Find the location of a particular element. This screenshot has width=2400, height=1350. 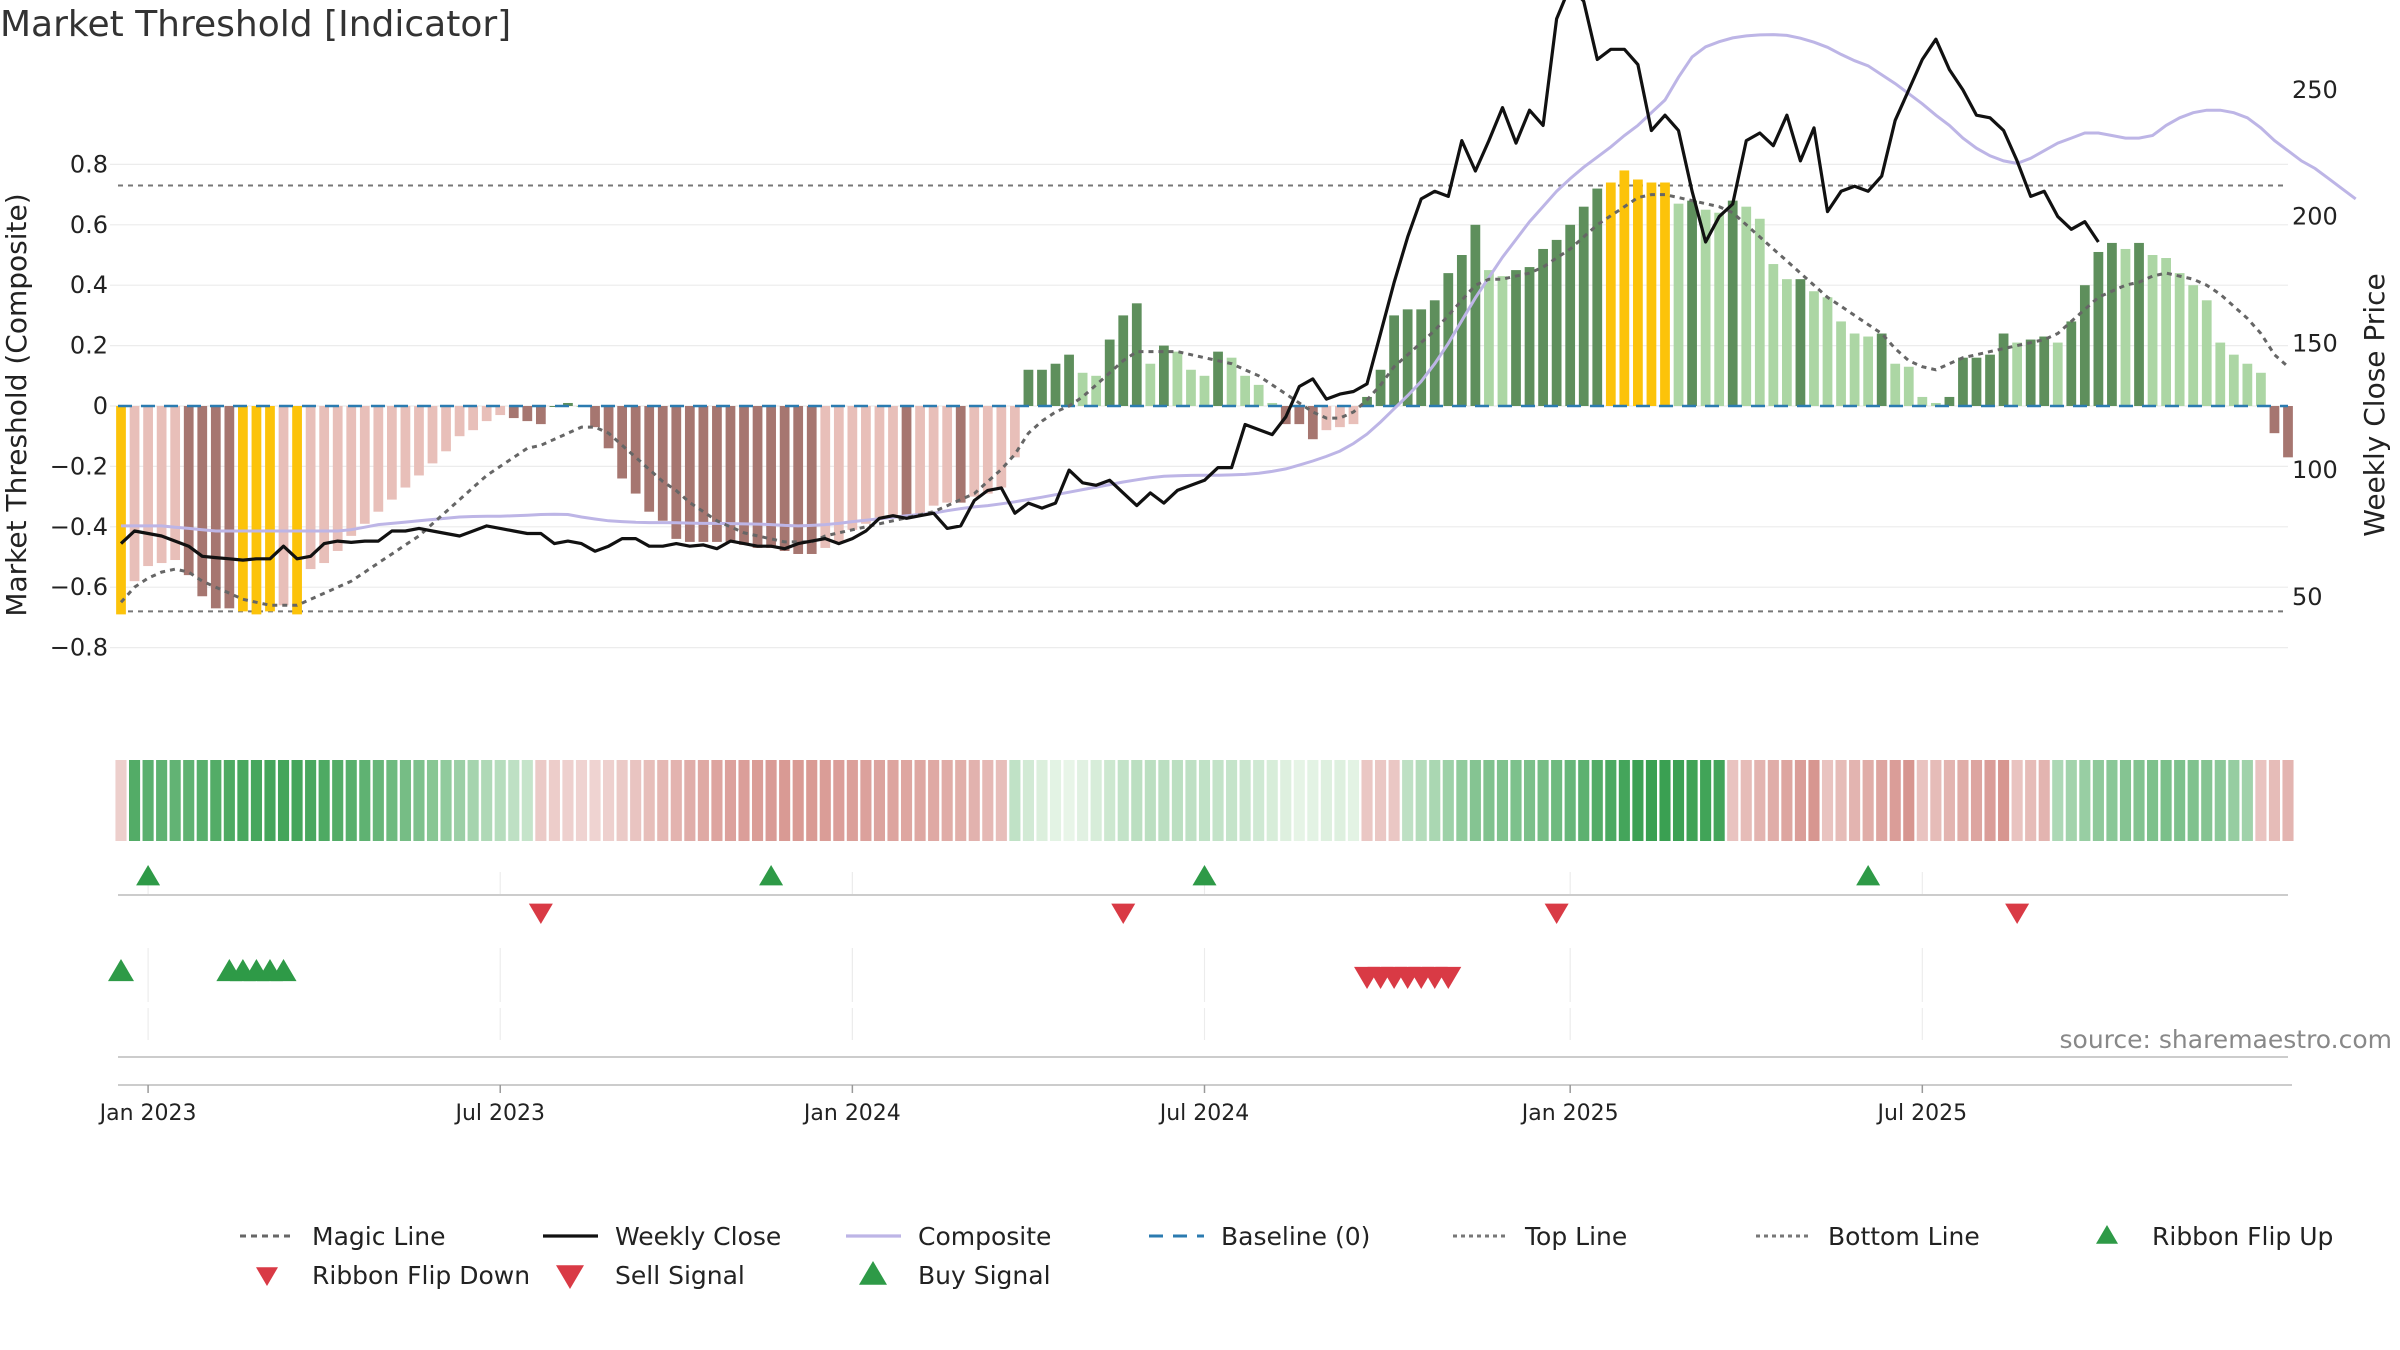

legend-label: Top Line is located at coordinates (1575, 1236).